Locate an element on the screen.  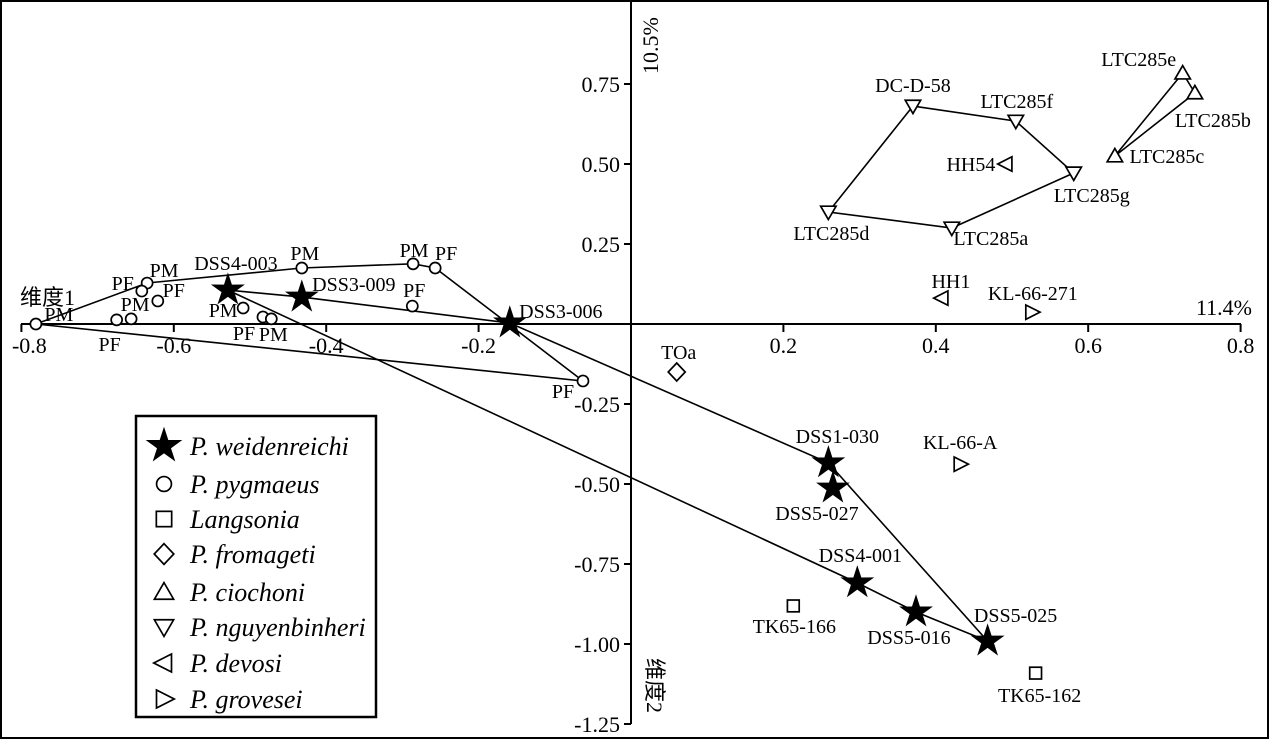
x-tick-label--0.2: -0.2 is located at coordinates (478, 345).